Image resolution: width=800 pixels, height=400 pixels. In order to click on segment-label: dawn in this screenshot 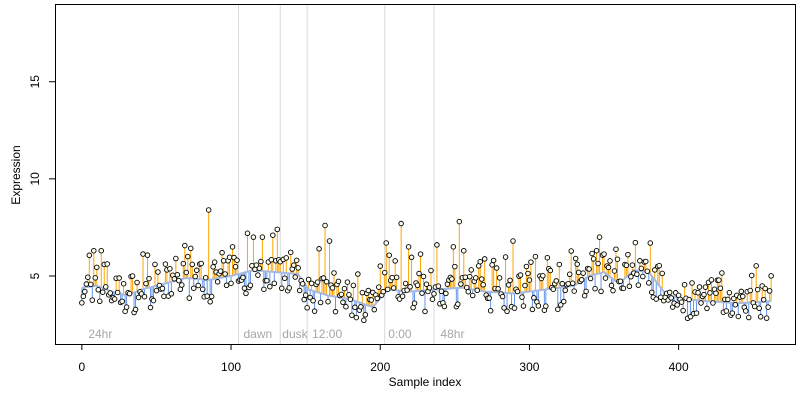, I will do `click(257, 334)`.